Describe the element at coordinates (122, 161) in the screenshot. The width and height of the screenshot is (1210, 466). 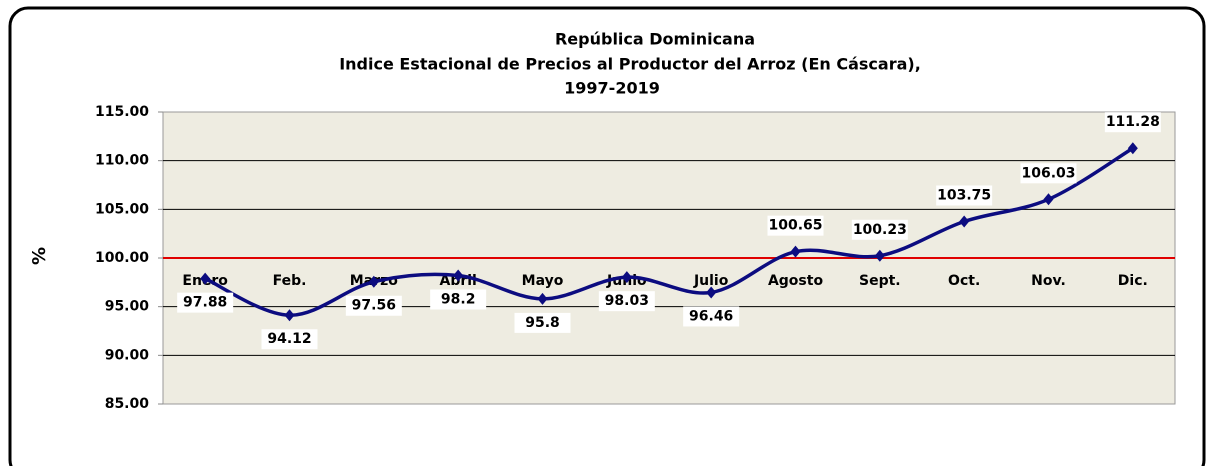
I see `y-tick-label: 110.00` at that location.